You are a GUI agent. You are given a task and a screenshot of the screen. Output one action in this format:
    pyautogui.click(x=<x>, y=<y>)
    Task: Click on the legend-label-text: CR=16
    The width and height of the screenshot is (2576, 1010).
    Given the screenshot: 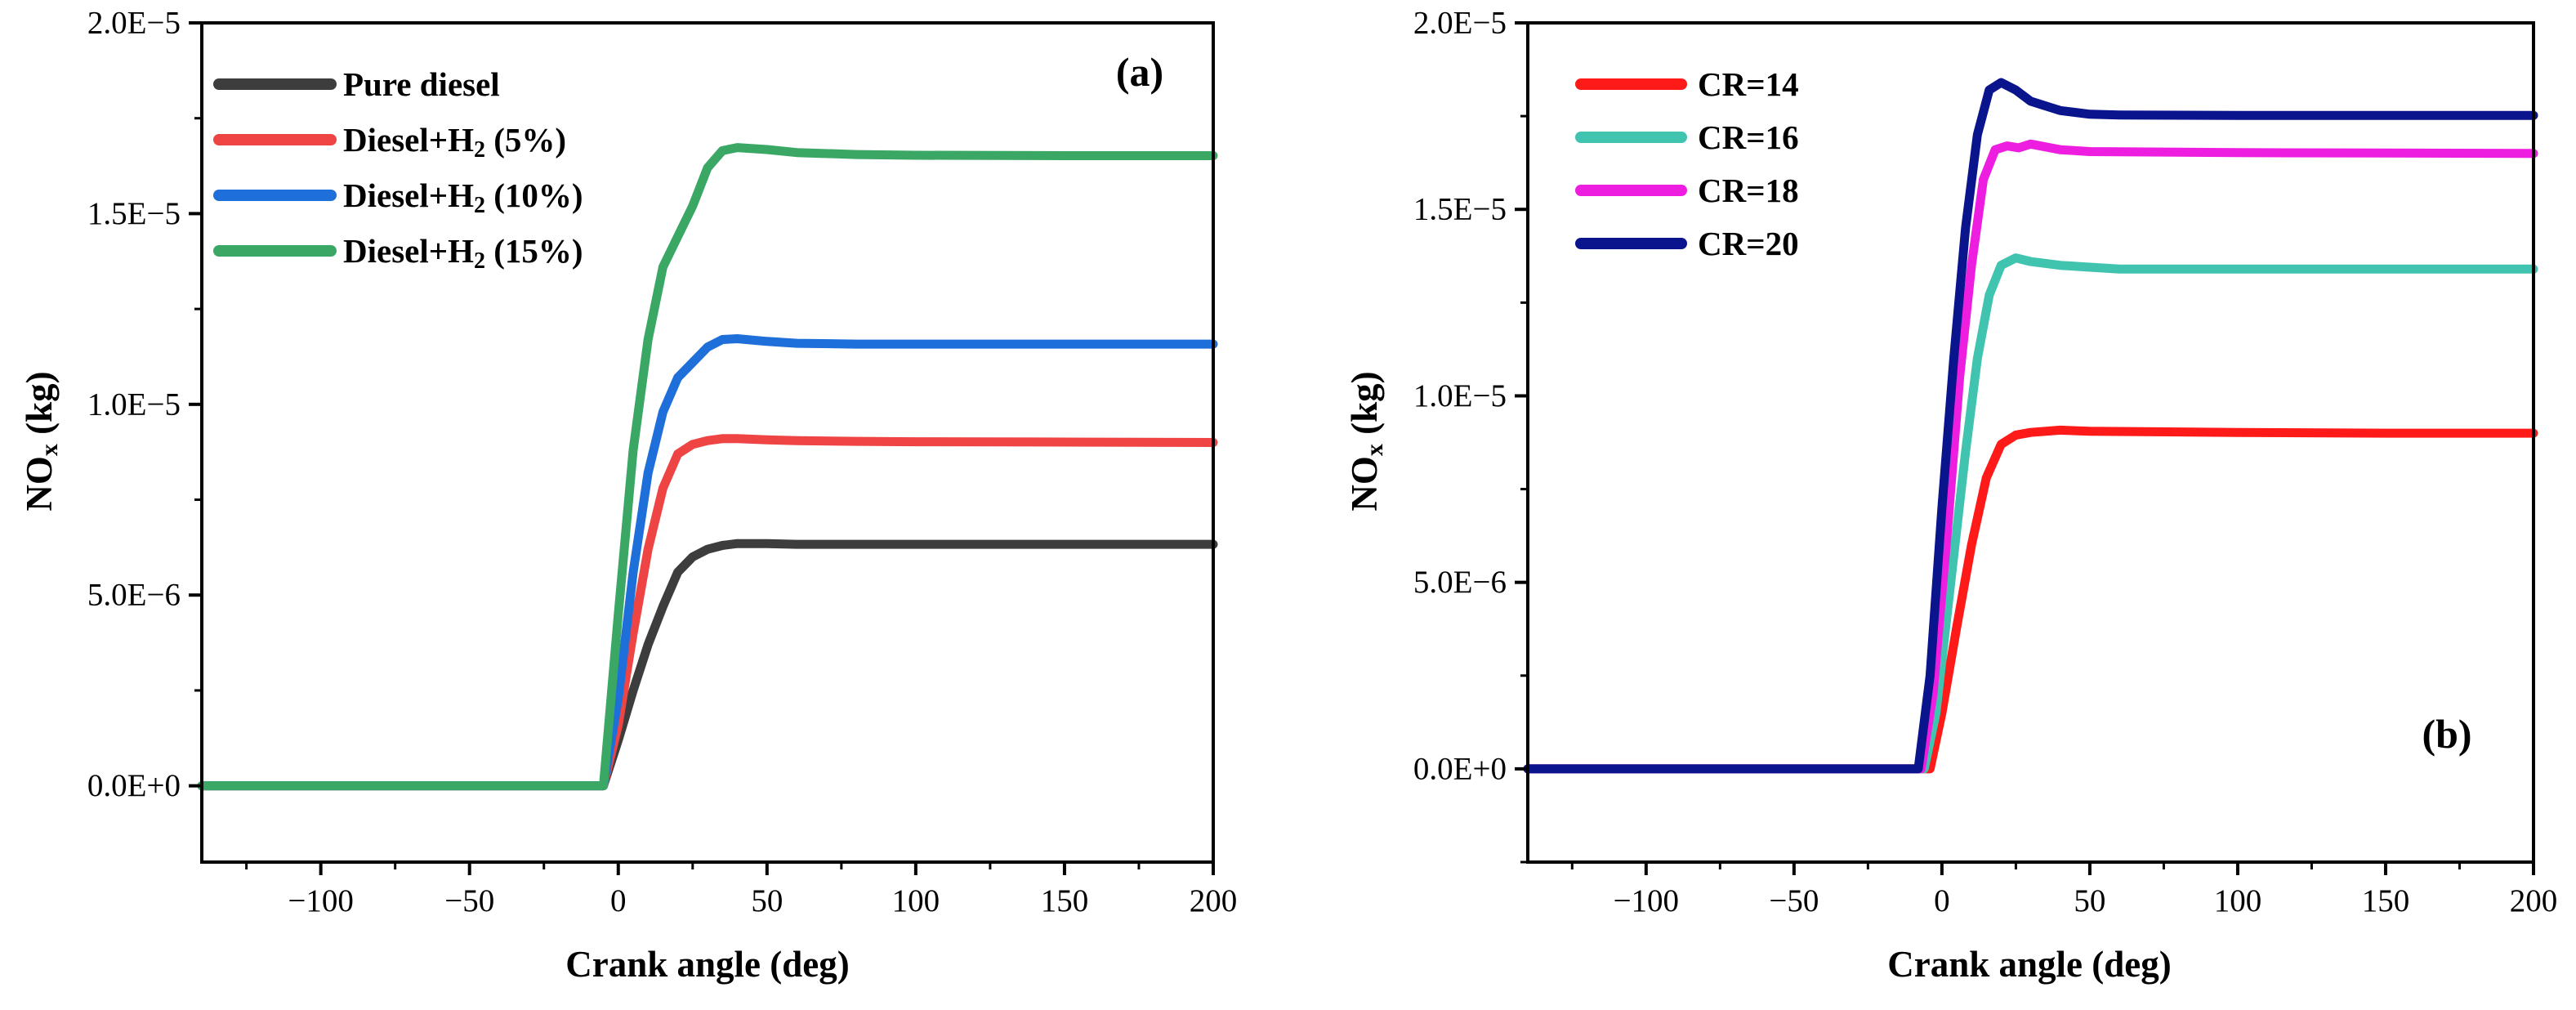 What is the action you would take?
    pyautogui.click(x=1749, y=137)
    